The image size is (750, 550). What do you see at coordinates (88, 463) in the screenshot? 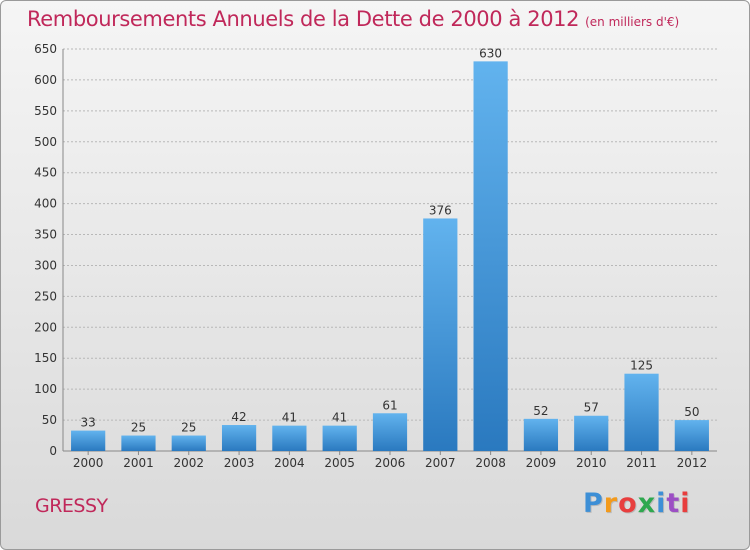
I see `x-tick-label: 2000` at bounding box center [88, 463].